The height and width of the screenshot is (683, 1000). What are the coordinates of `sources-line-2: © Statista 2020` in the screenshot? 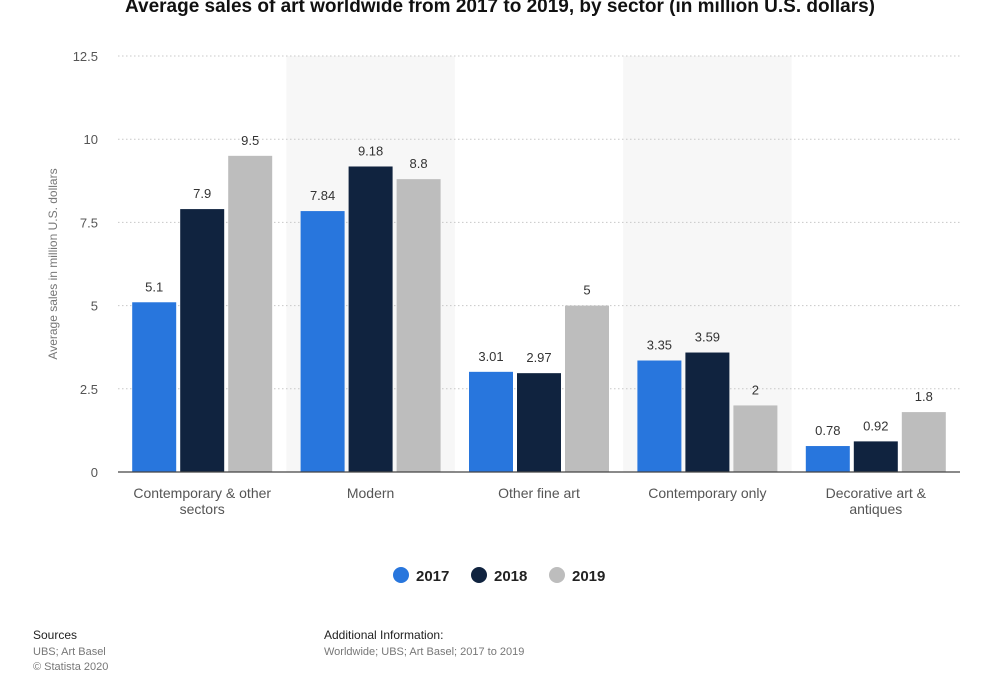 It's located at (70, 667).